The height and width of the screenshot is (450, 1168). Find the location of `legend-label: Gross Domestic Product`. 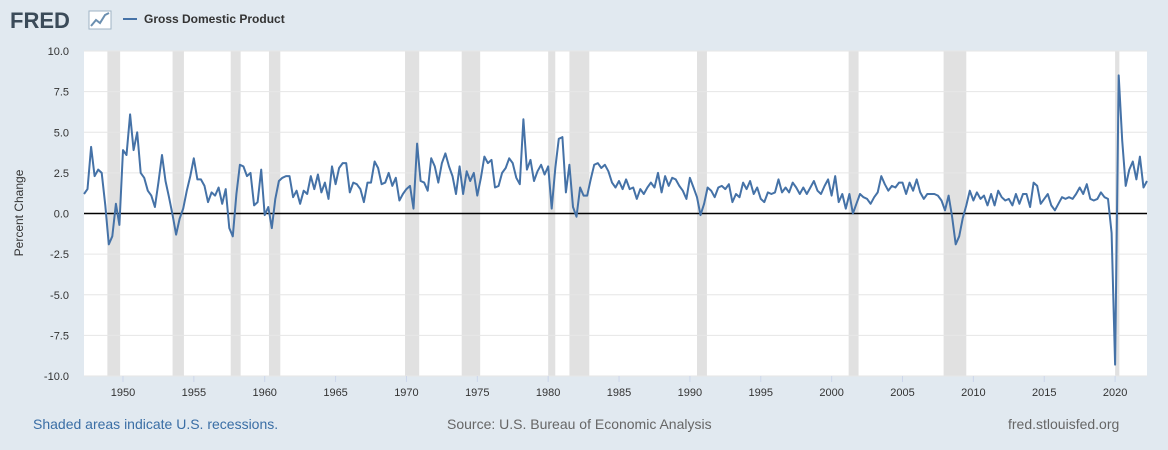

legend-label: Gross Domestic Product is located at coordinates (214, 19).